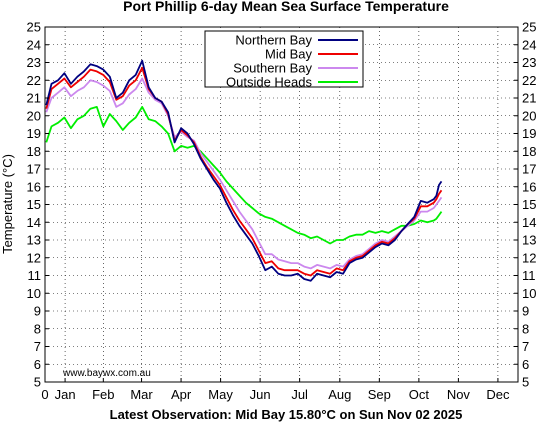  What do you see at coordinates (299, 394) in the screenshot?
I see `x-tick-label: Jul` at bounding box center [299, 394].